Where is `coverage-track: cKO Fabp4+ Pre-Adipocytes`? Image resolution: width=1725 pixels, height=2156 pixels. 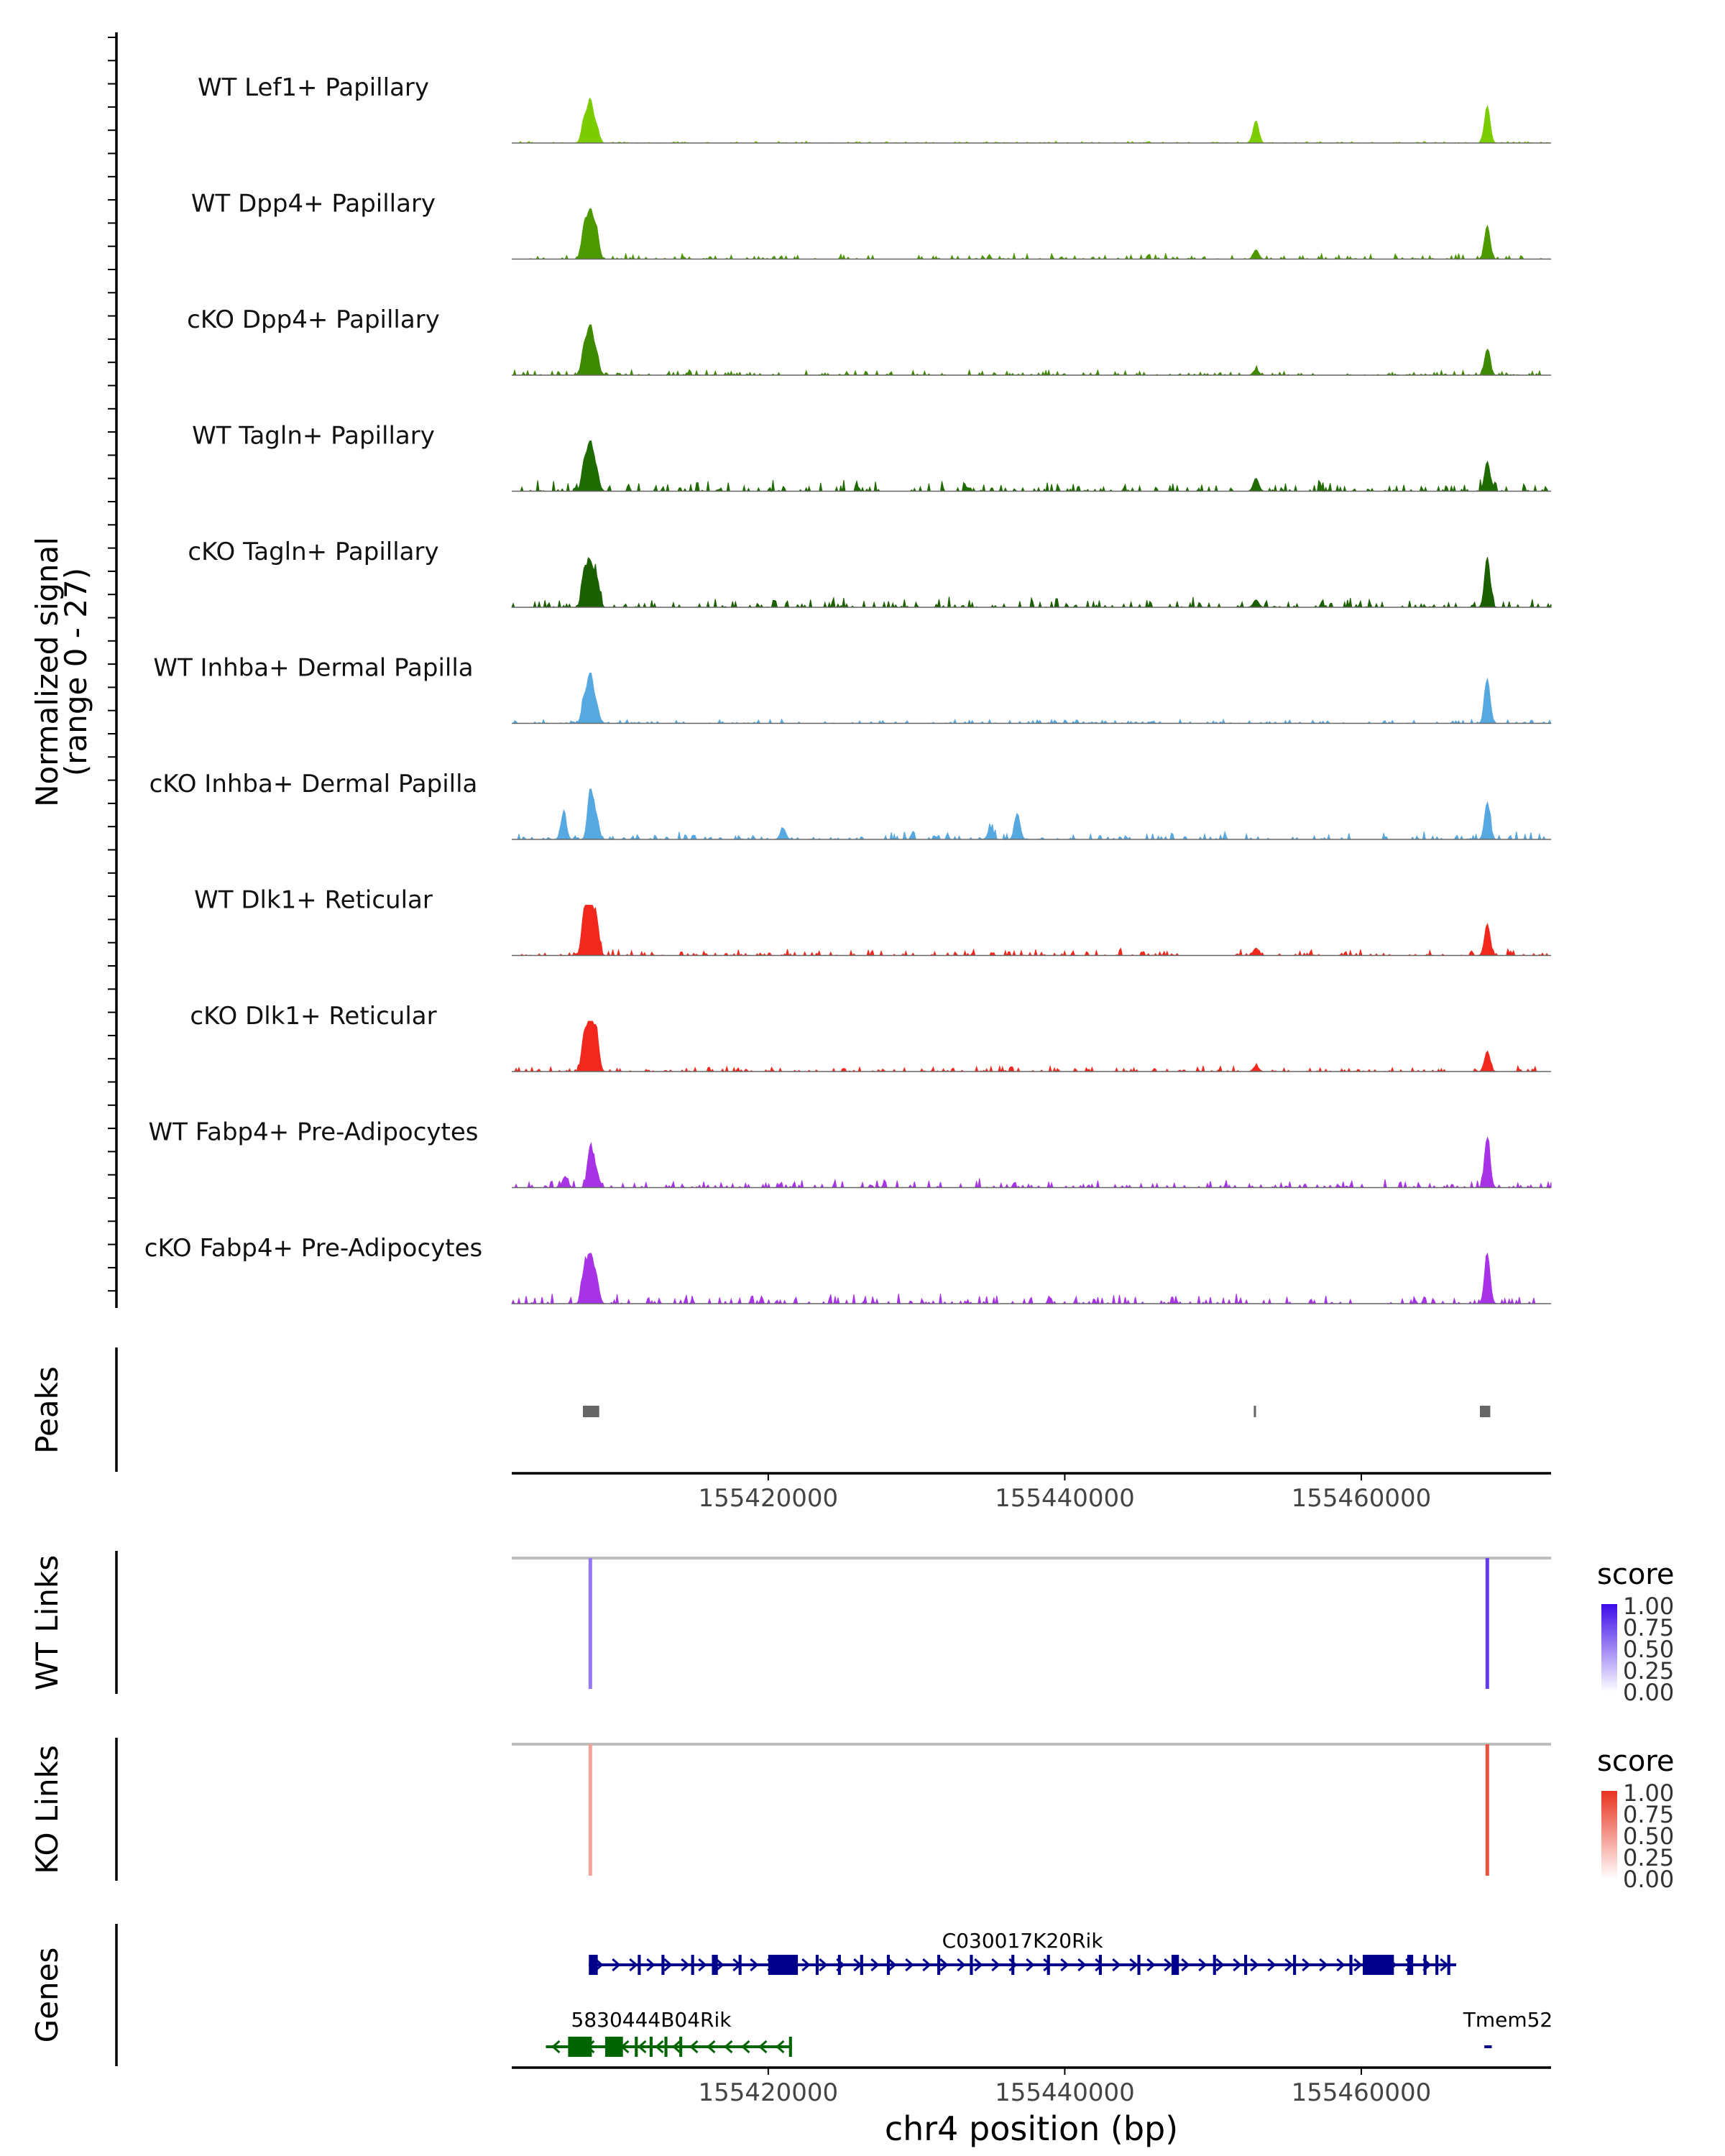
coverage-track: cKO Fabp4+ Pre-Adipocytes is located at coordinates (847, 1269).